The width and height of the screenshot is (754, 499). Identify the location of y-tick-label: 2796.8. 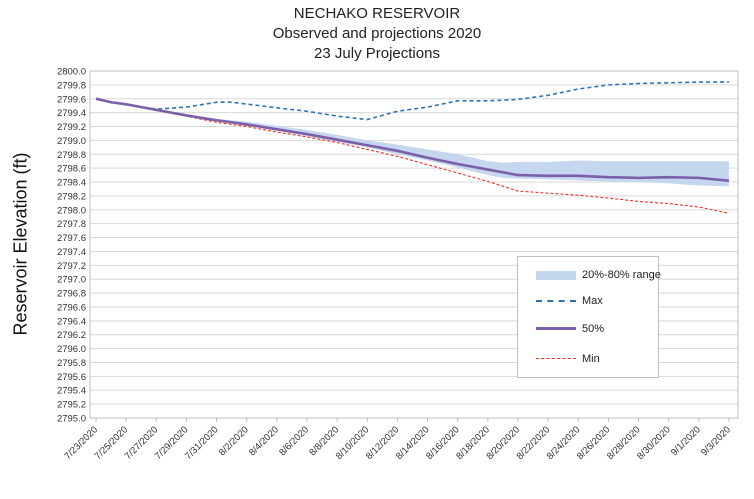
(71, 294).